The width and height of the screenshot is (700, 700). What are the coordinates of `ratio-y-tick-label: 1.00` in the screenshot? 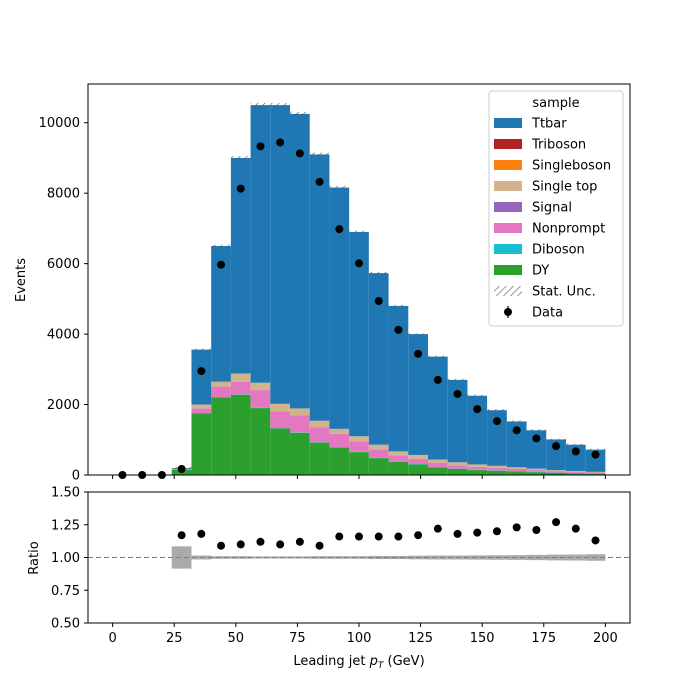 It's located at (65, 558).